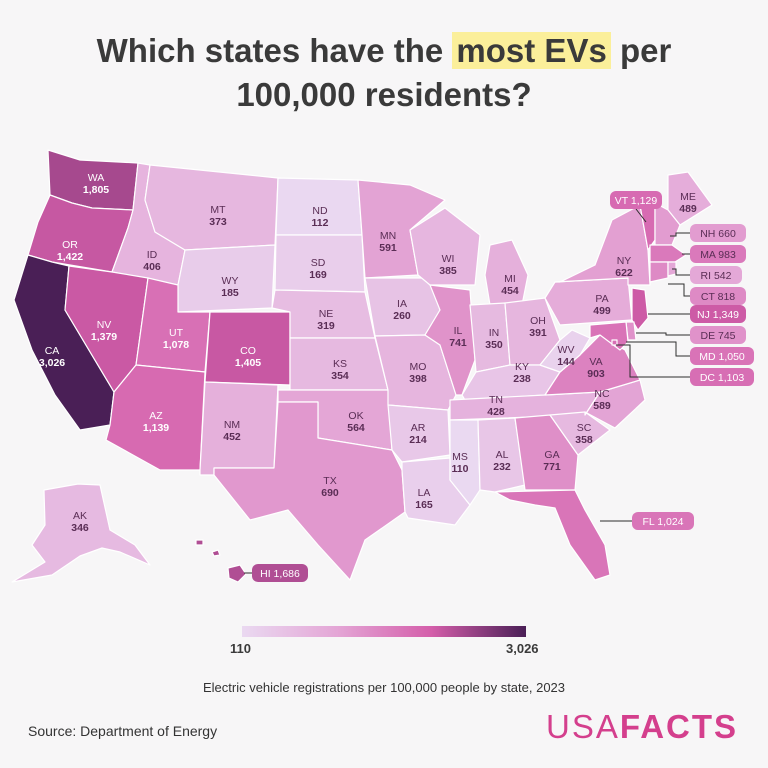 The image size is (768, 768). What do you see at coordinates (221, 561) in the screenshot?
I see `state-HI` at bounding box center [221, 561].